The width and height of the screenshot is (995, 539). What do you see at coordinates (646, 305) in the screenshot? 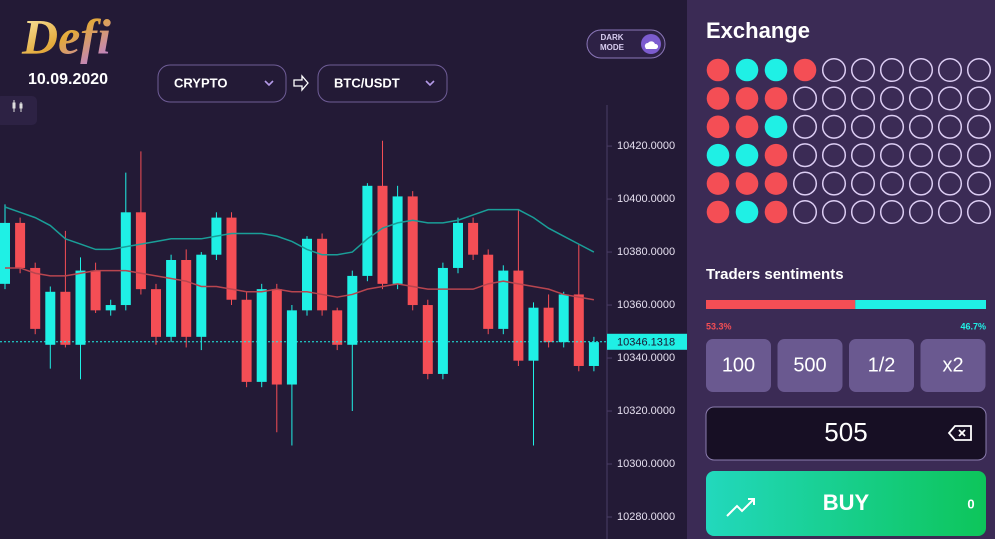
I see `y-tick-label: 10360.0000` at bounding box center [646, 305].